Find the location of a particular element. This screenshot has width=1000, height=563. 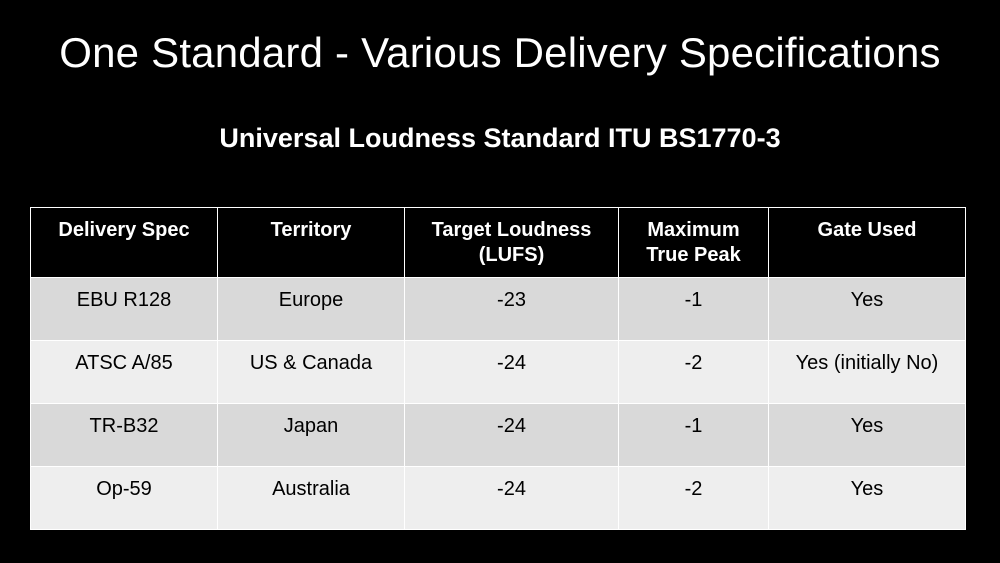

header-delivery-spec-text: Delivery Spec is located at coordinates (124, 230).